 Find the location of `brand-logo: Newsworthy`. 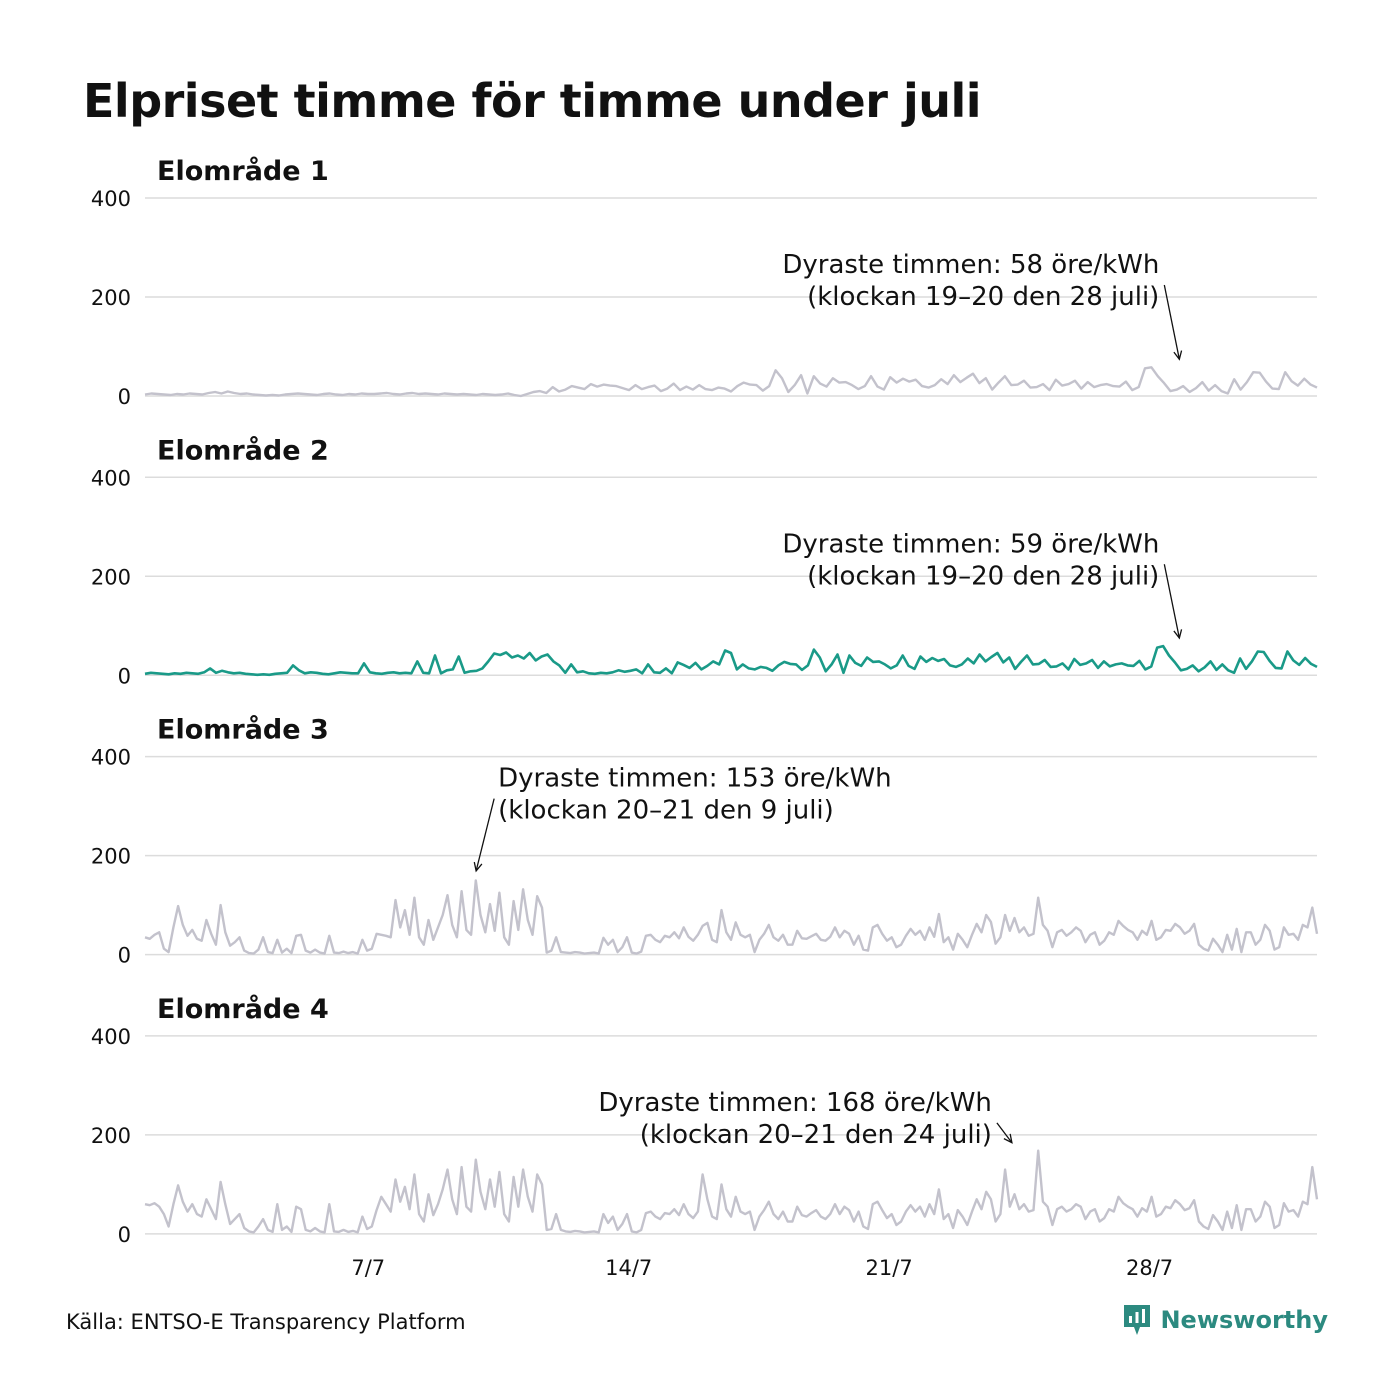

brand-logo: Newsworthy is located at coordinates (1225, 1320).